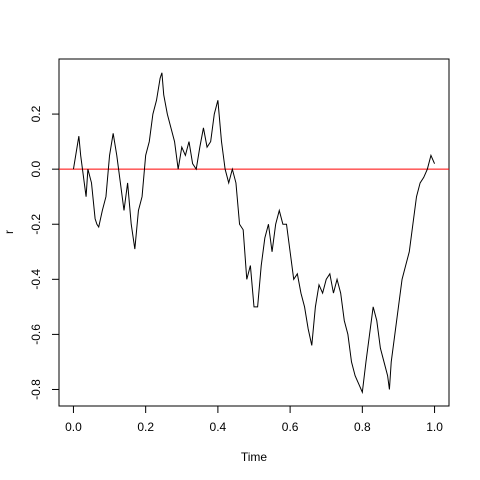 This screenshot has height=480, width=480. What do you see at coordinates (36, 389) in the screenshot?
I see `y-tick-label: -0.8` at bounding box center [36, 389].